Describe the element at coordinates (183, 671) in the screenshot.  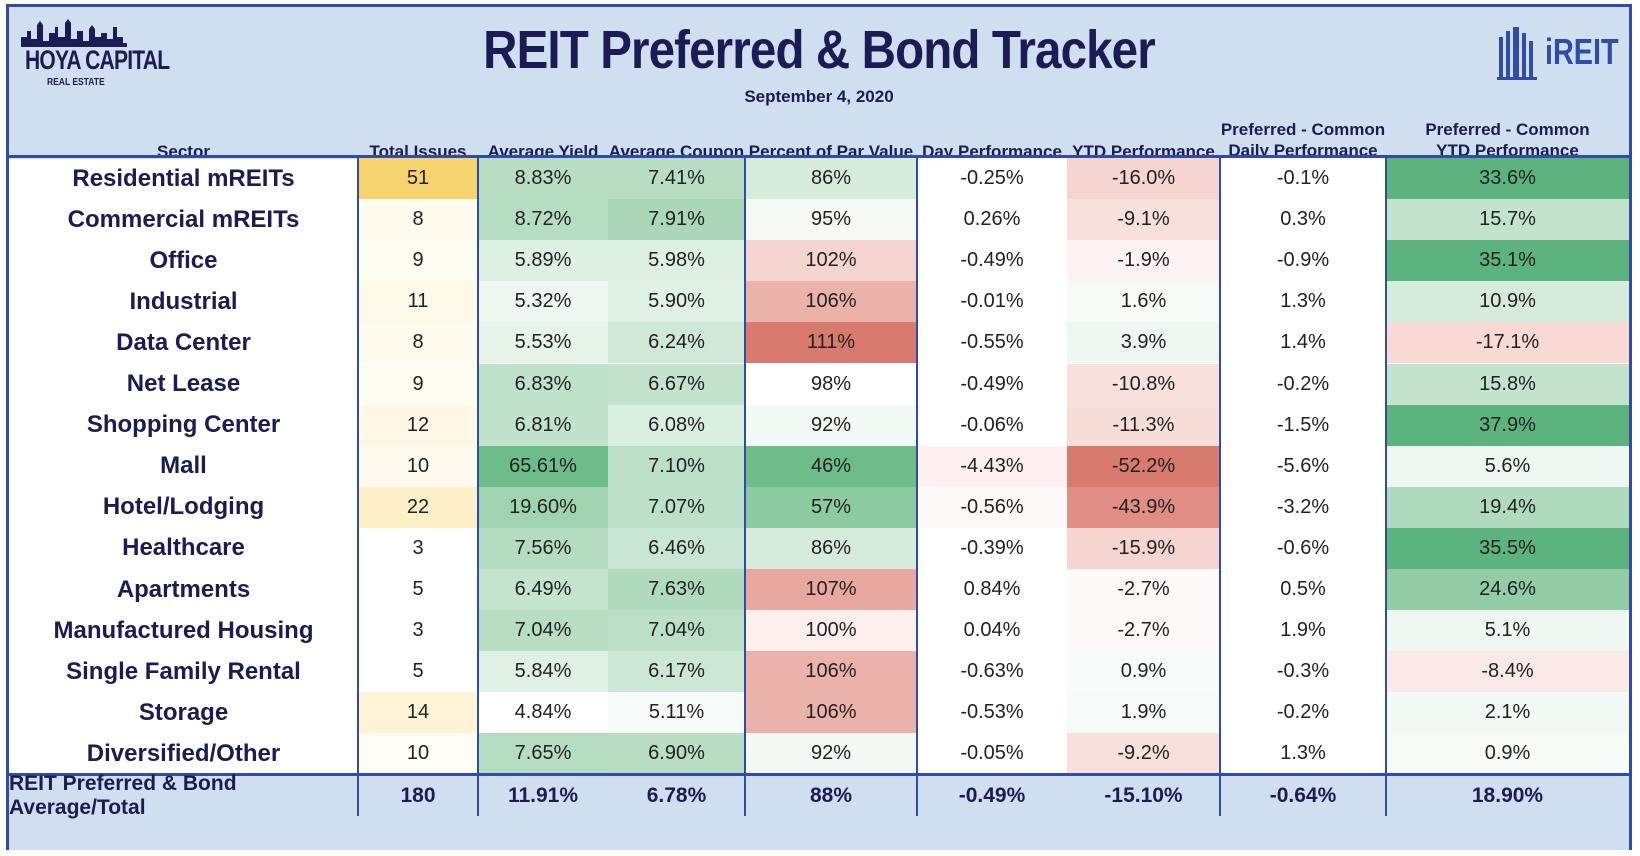
I see `sector-name: Single Family Rental` at that location.